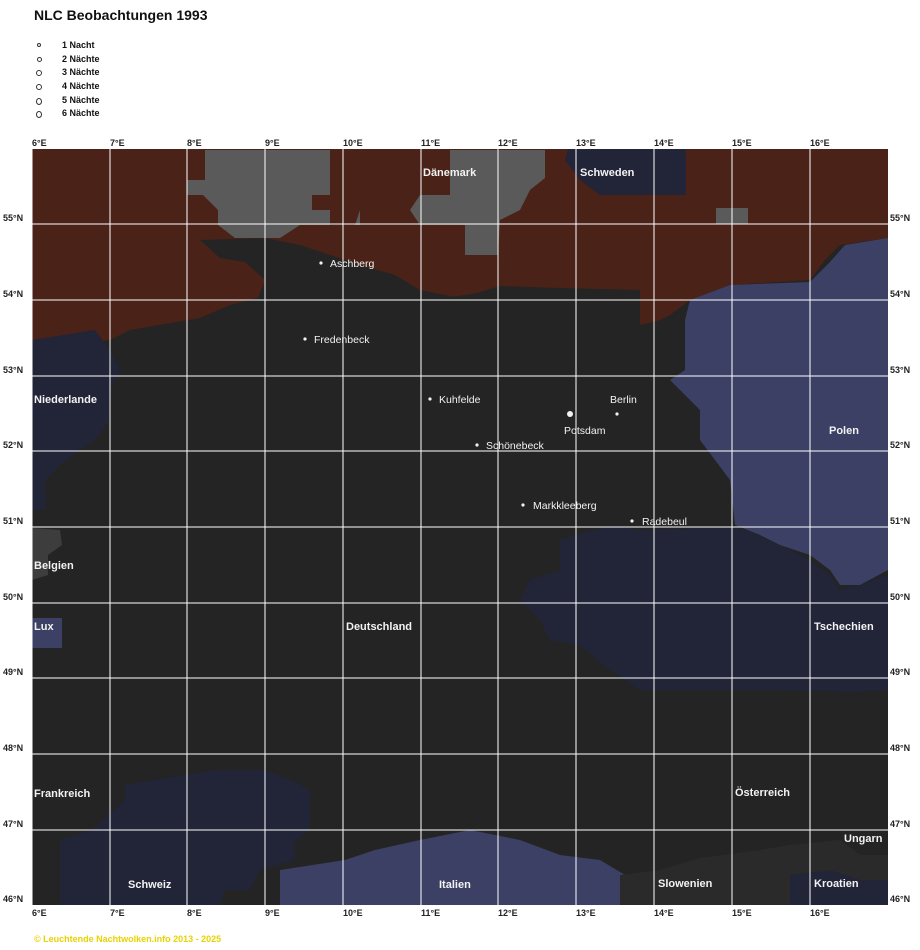 The height and width of the screenshot is (950, 920). I want to click on country-label-deutschland: Deutschland, so click(379, 627).